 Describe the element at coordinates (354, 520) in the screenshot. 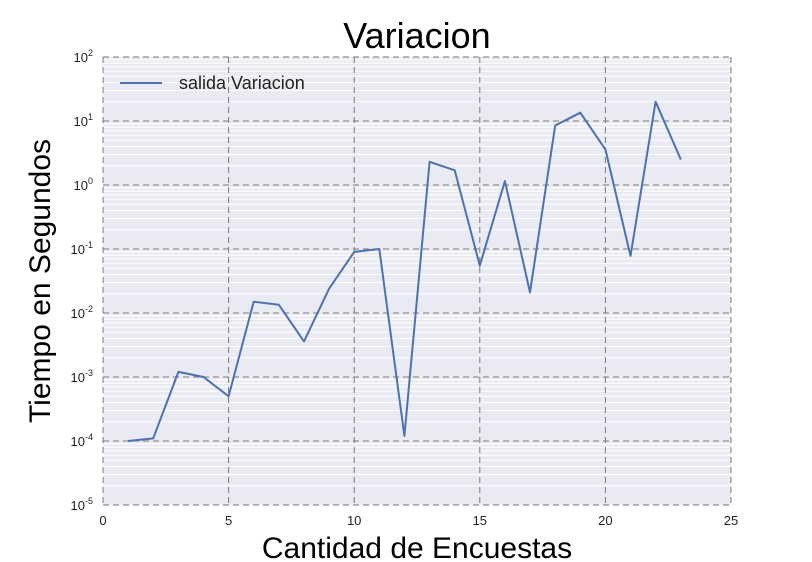

I see `x-tick-label: 10` at that location.